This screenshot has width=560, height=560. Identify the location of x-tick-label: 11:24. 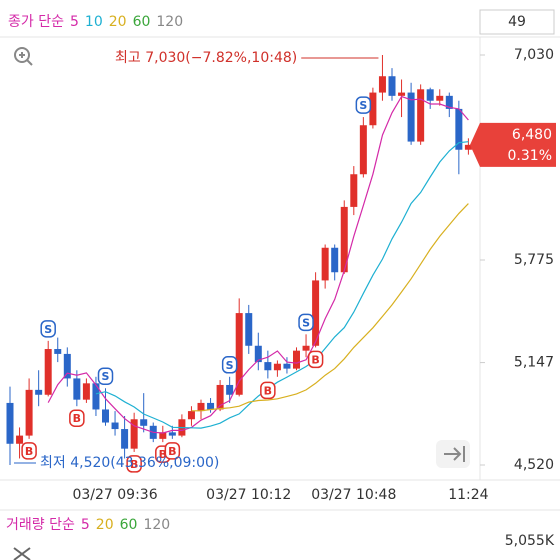
(468, 495).